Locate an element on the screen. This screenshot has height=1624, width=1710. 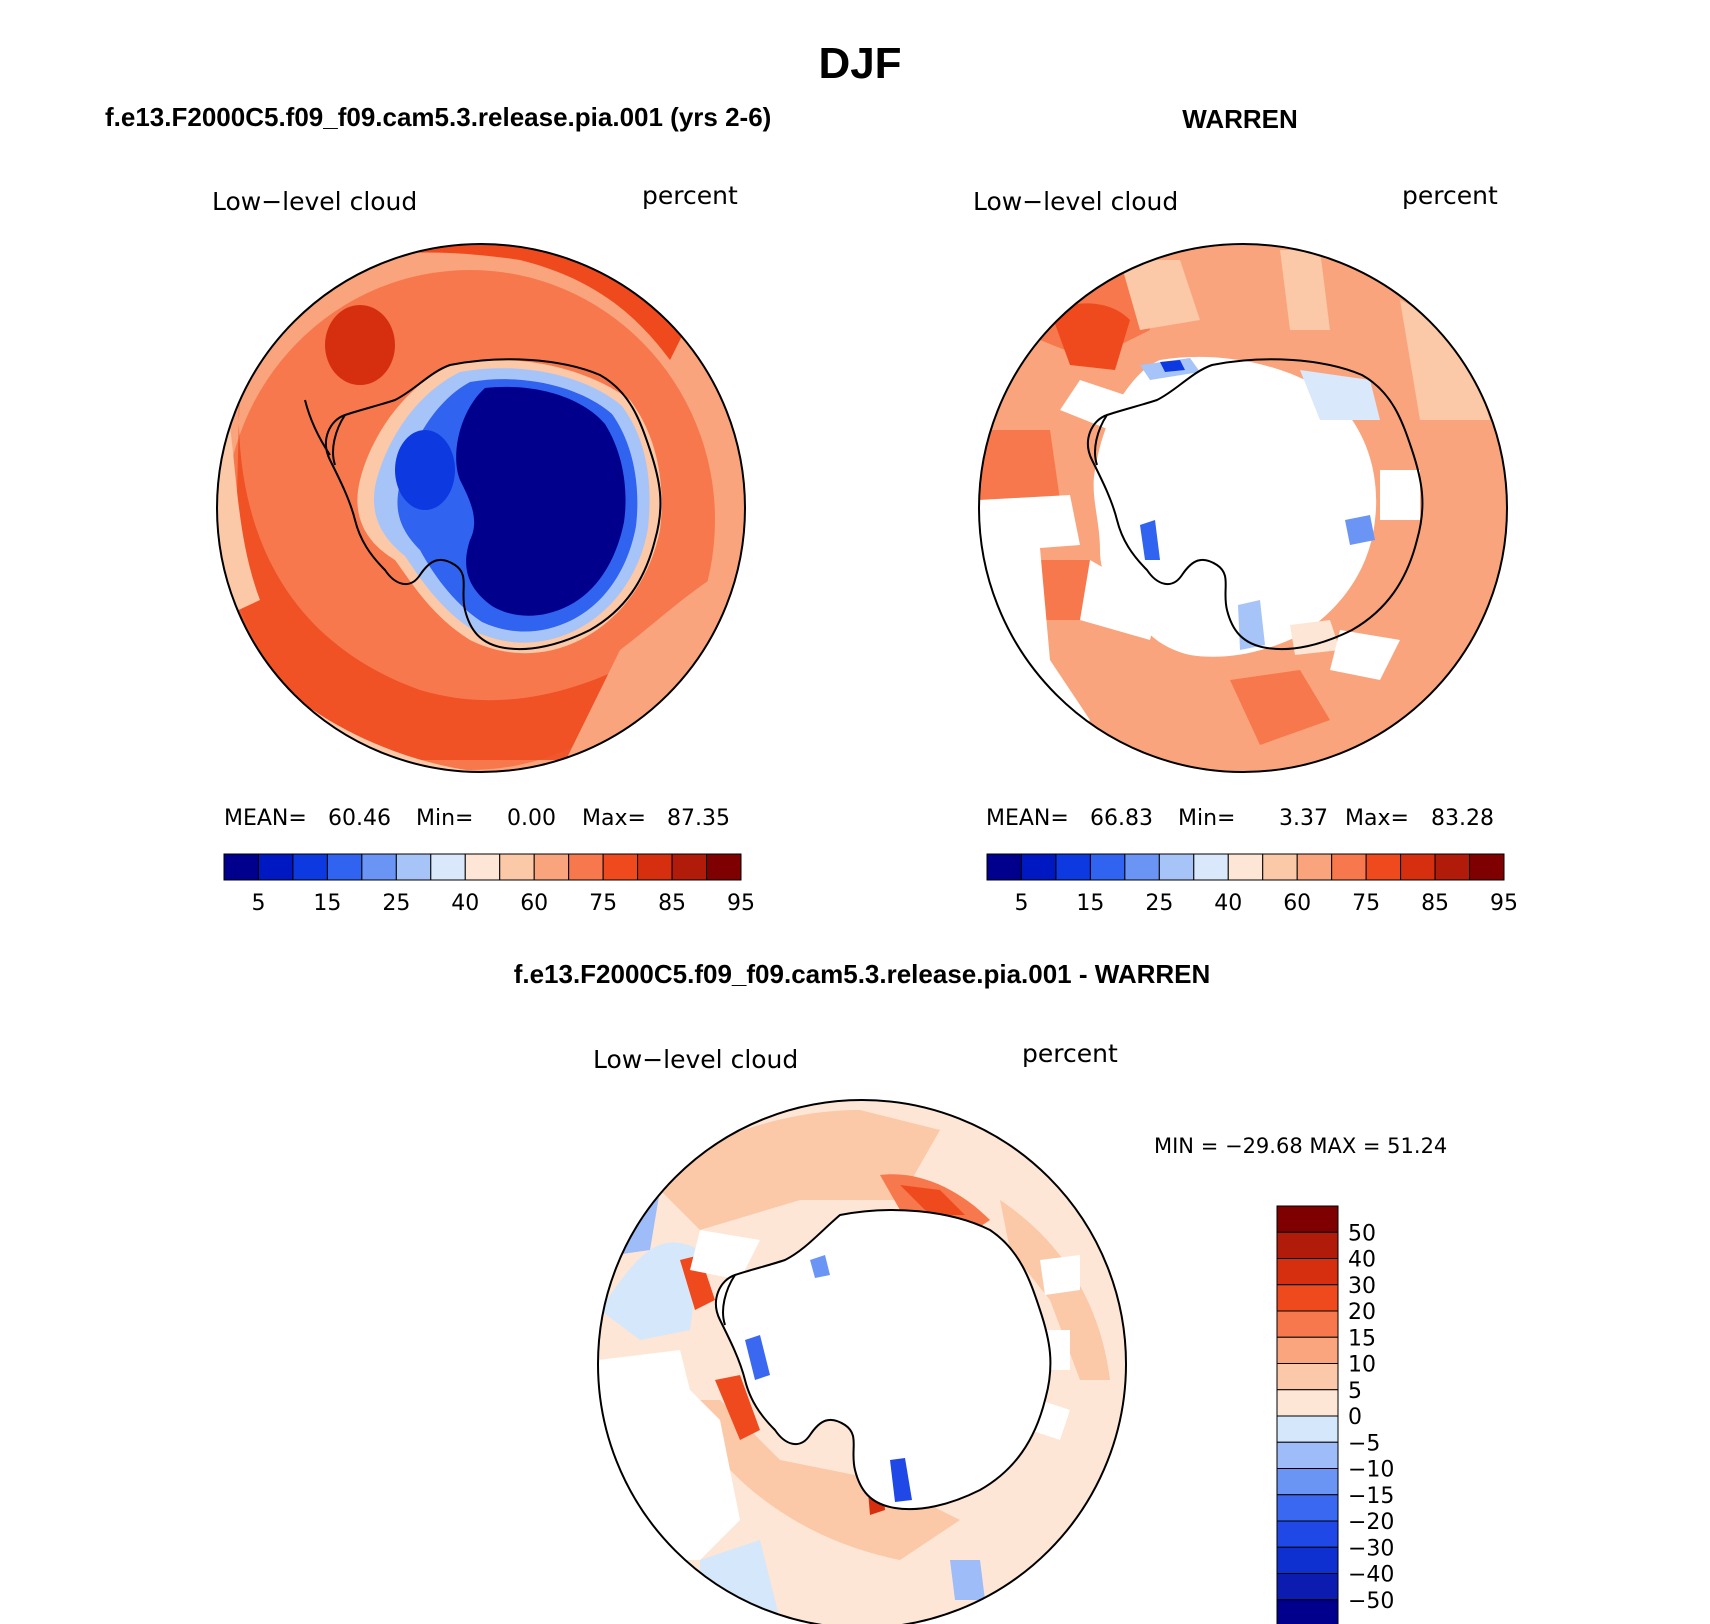
panel-c-colorbar-tick-label: 10 is located at coordinates (1362, 1365).